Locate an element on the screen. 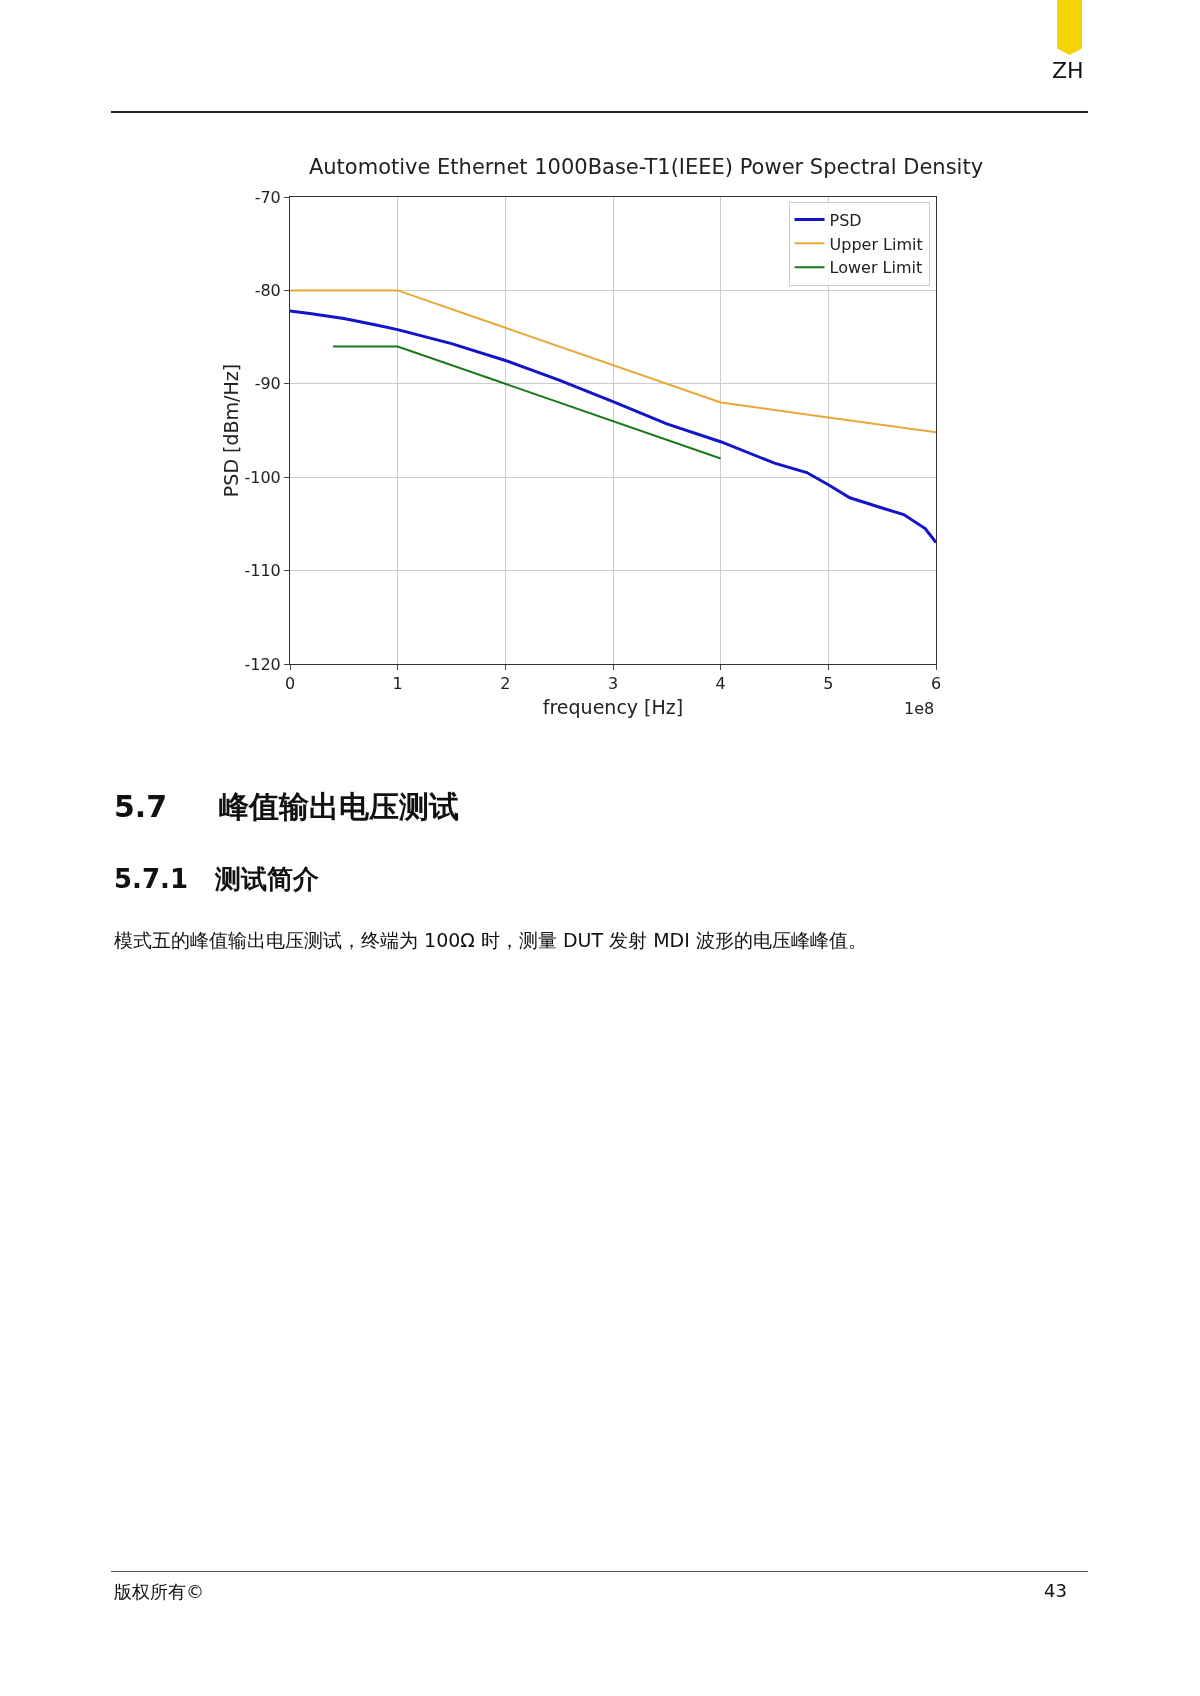  text: ZH is located at coordinates (1068, 70).